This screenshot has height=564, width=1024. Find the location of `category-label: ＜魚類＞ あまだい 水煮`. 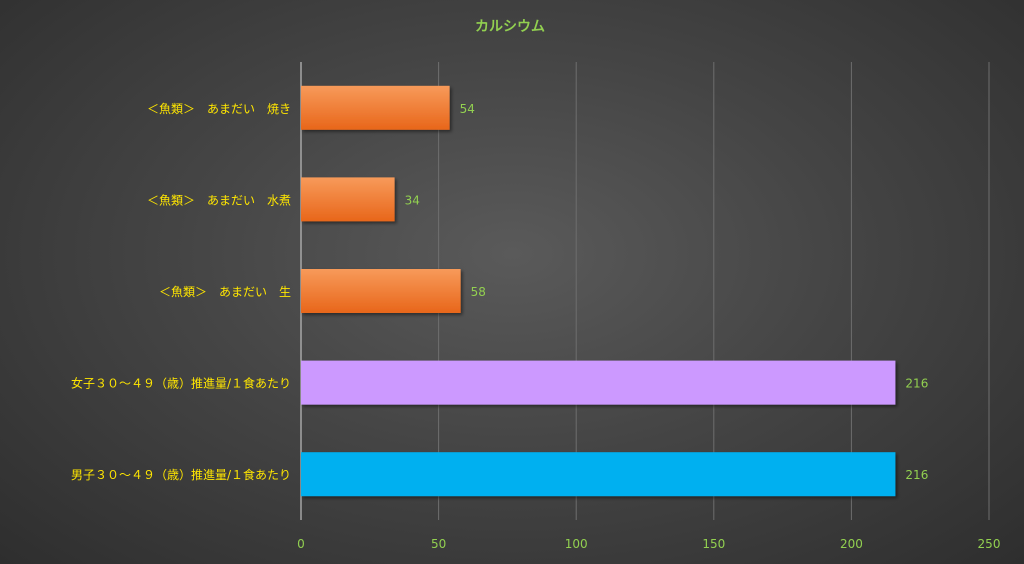

category-label: ＜魚類＞ あまだい 水煮 is located at coordinates (219, 200).